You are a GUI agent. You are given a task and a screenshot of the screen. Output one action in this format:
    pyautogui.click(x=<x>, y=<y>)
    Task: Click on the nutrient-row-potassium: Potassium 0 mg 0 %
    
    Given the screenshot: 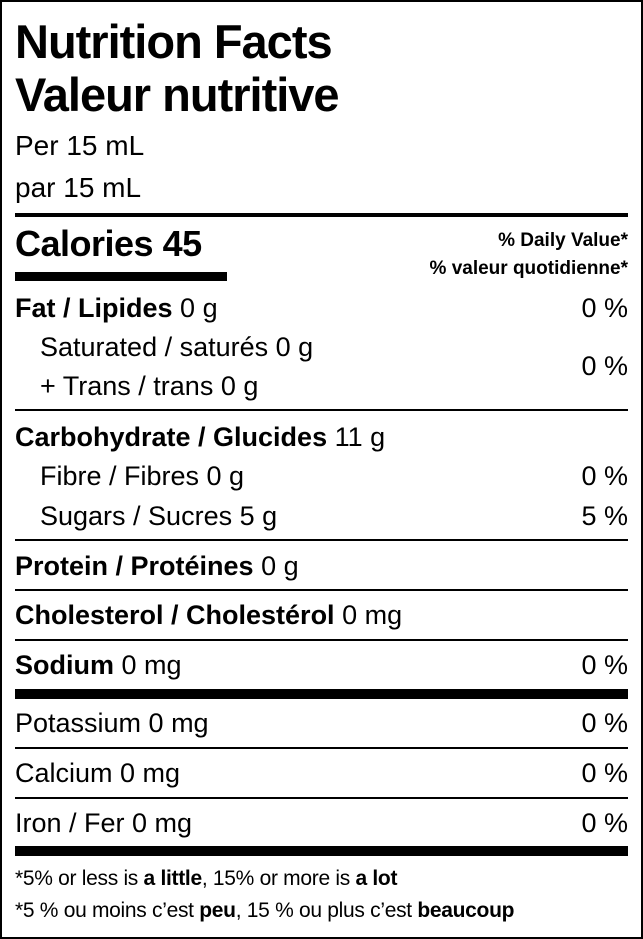 What is the action you would take?
    pyautogui.click(x=321, y=723)
    